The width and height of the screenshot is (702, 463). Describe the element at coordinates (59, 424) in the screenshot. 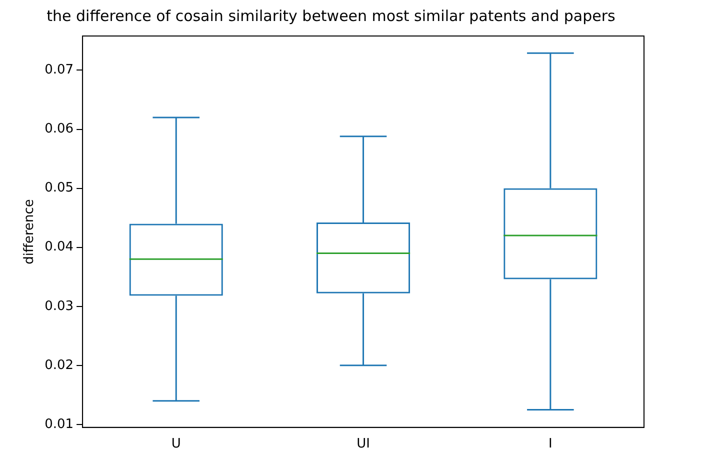

I see `y-tick-label: 0.01` at that location.